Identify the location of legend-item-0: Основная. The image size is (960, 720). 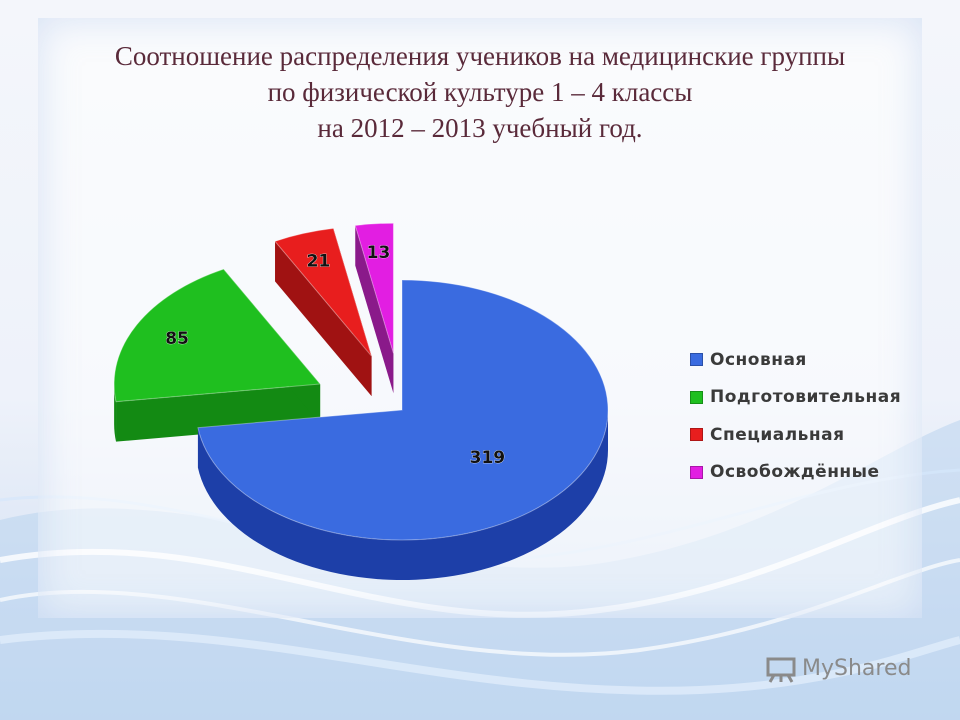
(795, 360).